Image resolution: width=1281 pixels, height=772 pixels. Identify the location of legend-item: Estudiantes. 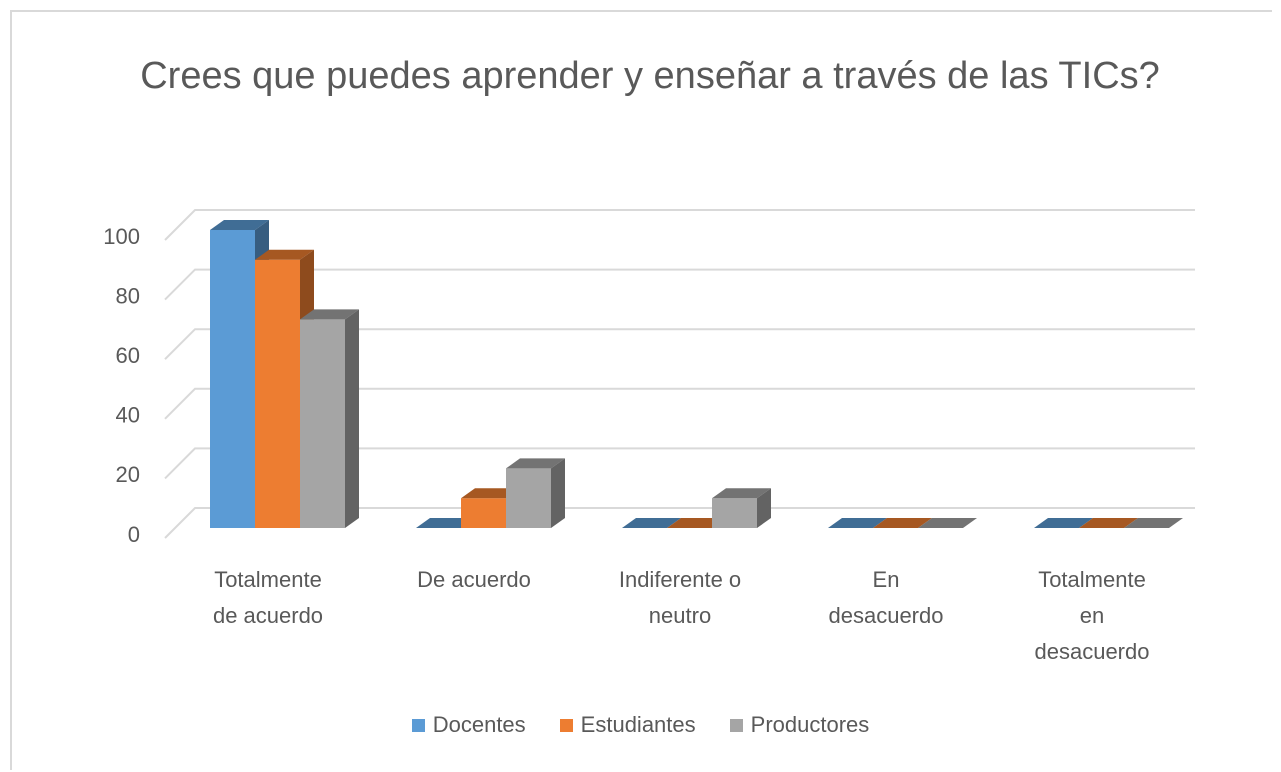
(627, 725).